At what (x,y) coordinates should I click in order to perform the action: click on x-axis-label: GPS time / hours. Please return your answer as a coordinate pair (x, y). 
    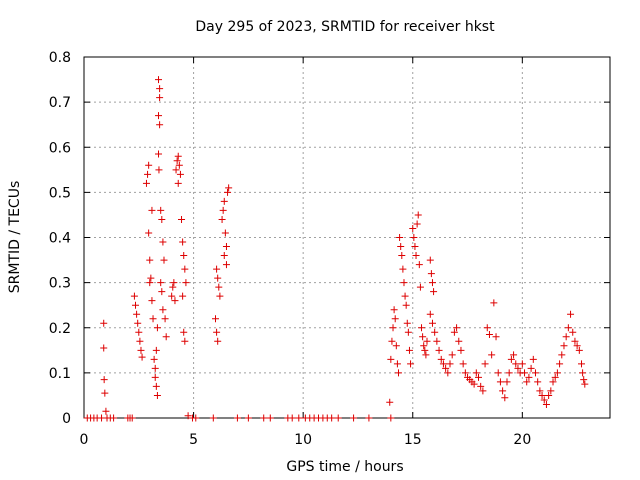
    Looking at the image, I should click on (344, 467).